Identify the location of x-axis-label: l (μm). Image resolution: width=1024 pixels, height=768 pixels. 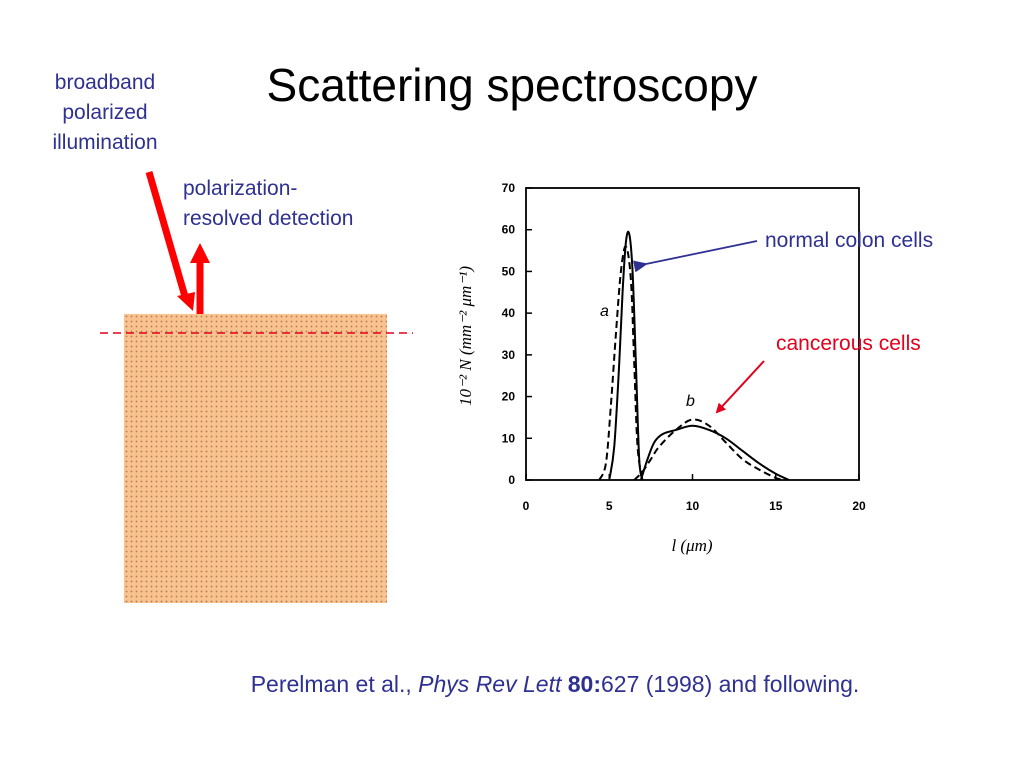
(691, 545).